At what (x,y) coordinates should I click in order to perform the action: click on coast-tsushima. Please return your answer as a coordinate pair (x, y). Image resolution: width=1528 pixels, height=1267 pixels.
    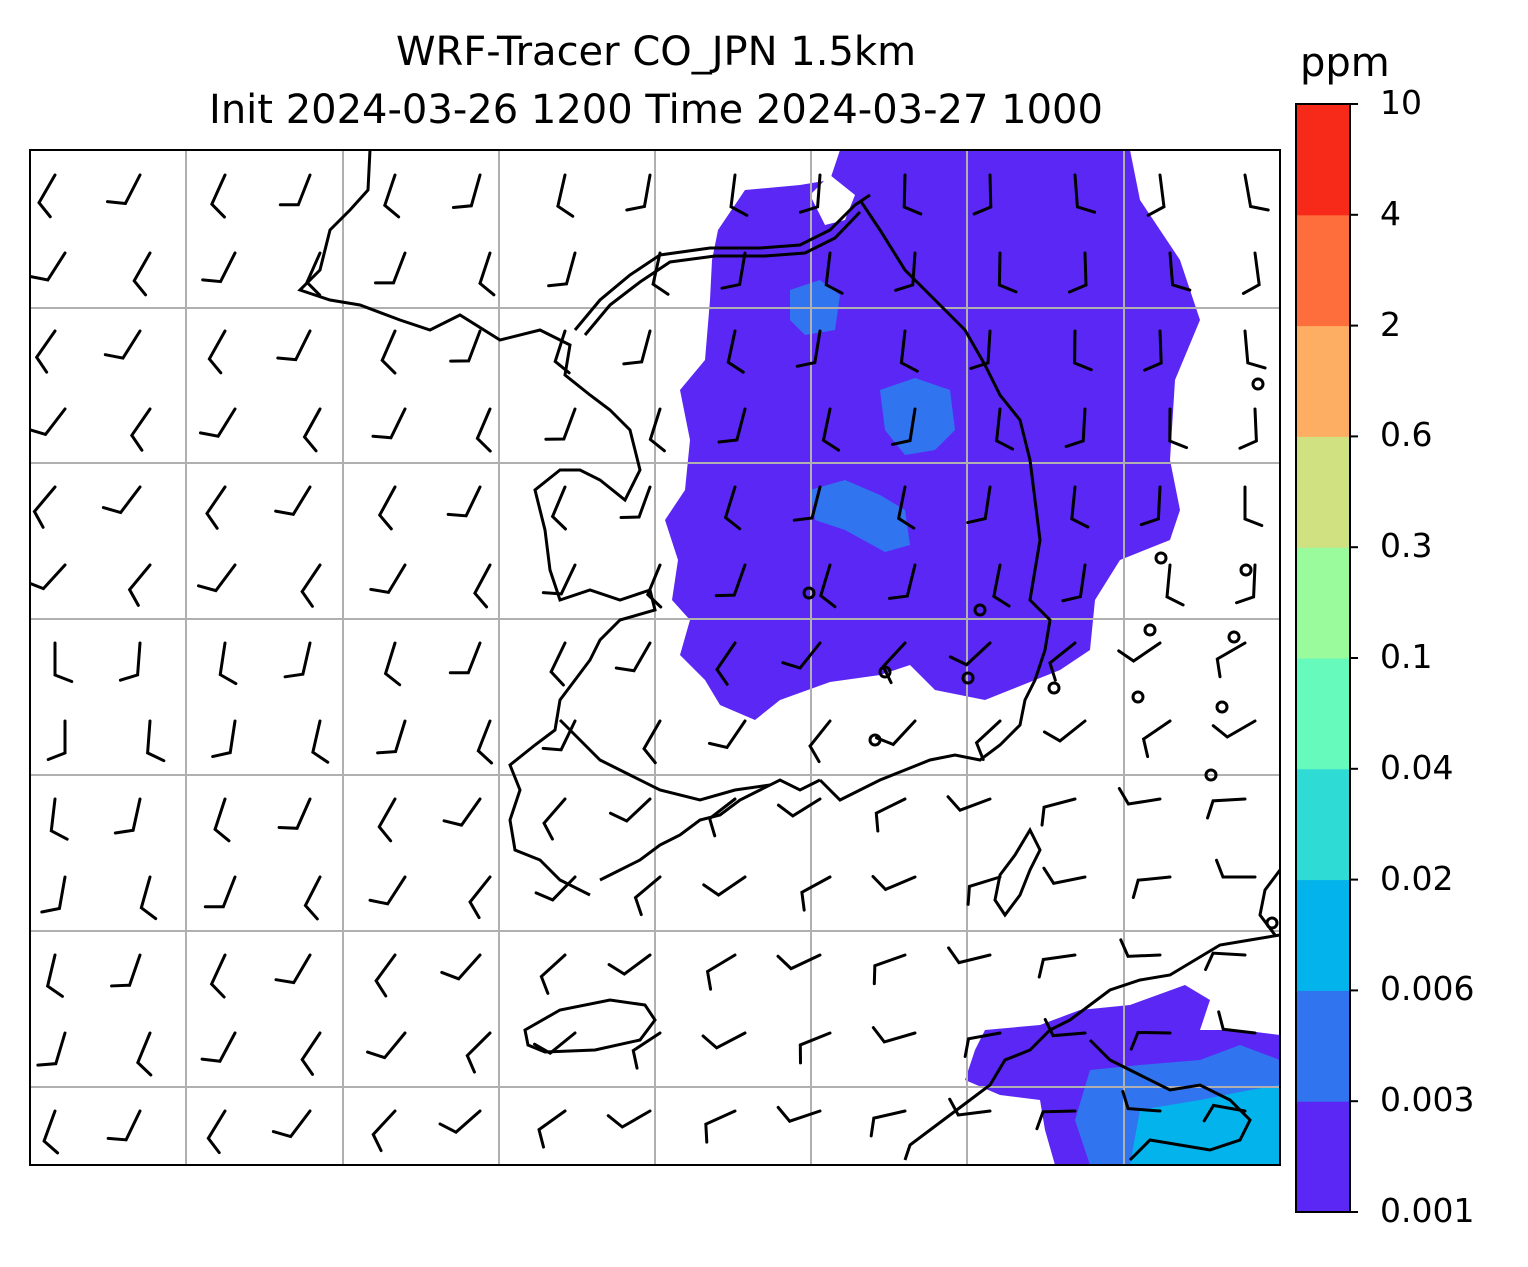
    Looking at the image, I should click on (1017, 872).